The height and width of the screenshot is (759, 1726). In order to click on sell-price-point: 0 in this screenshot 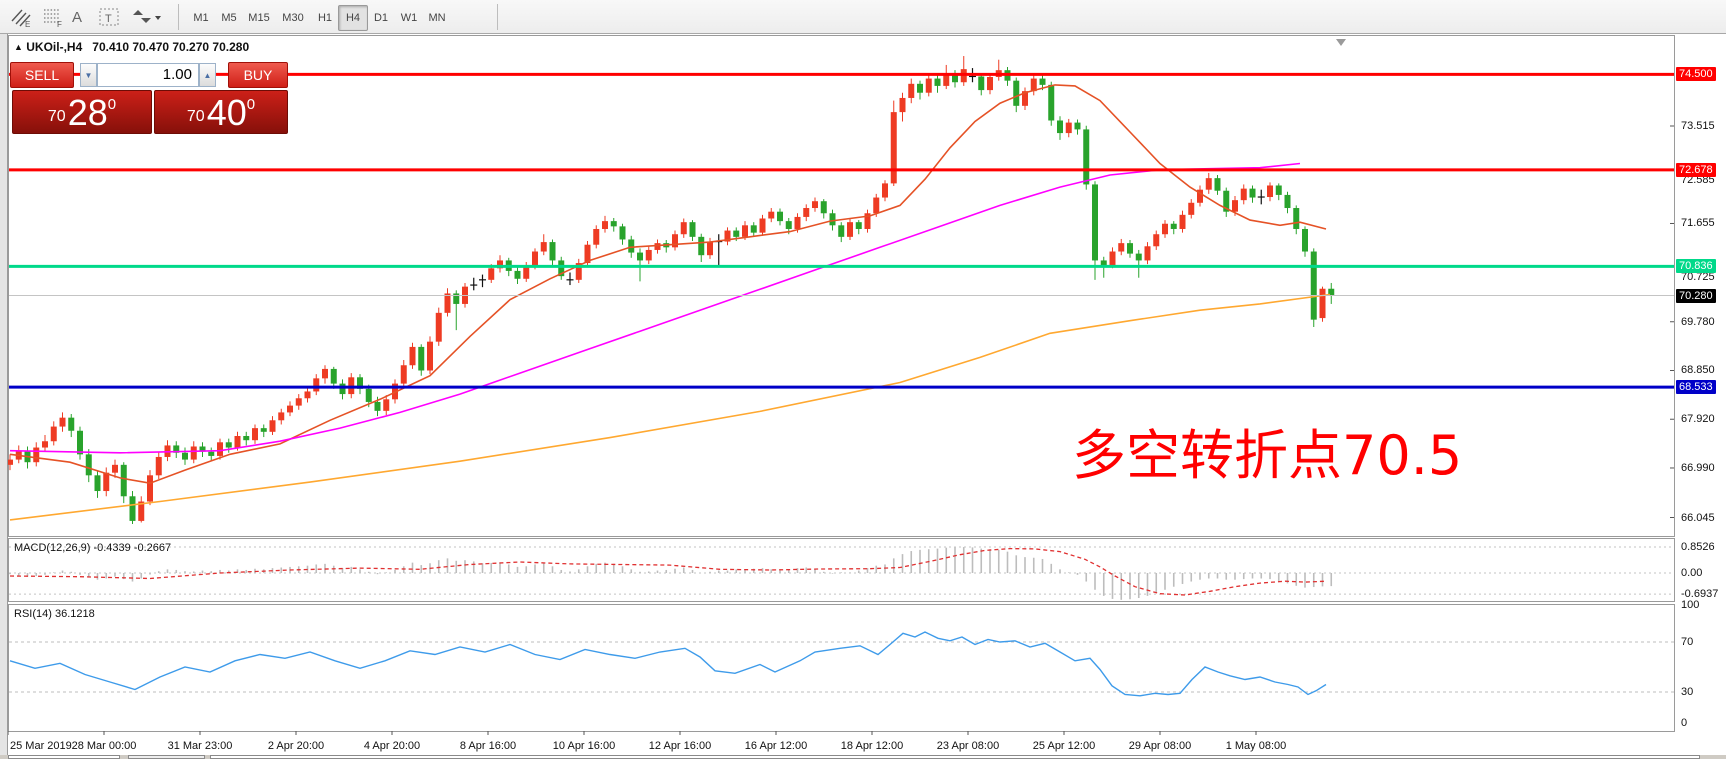, I will do `click(112, 104)`.